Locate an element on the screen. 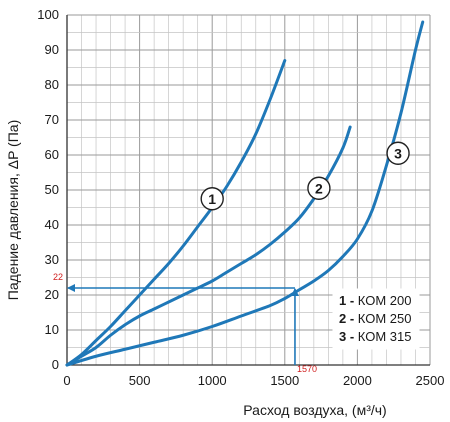  legend-item-number: 1 - is located at coordinates (348, 300).